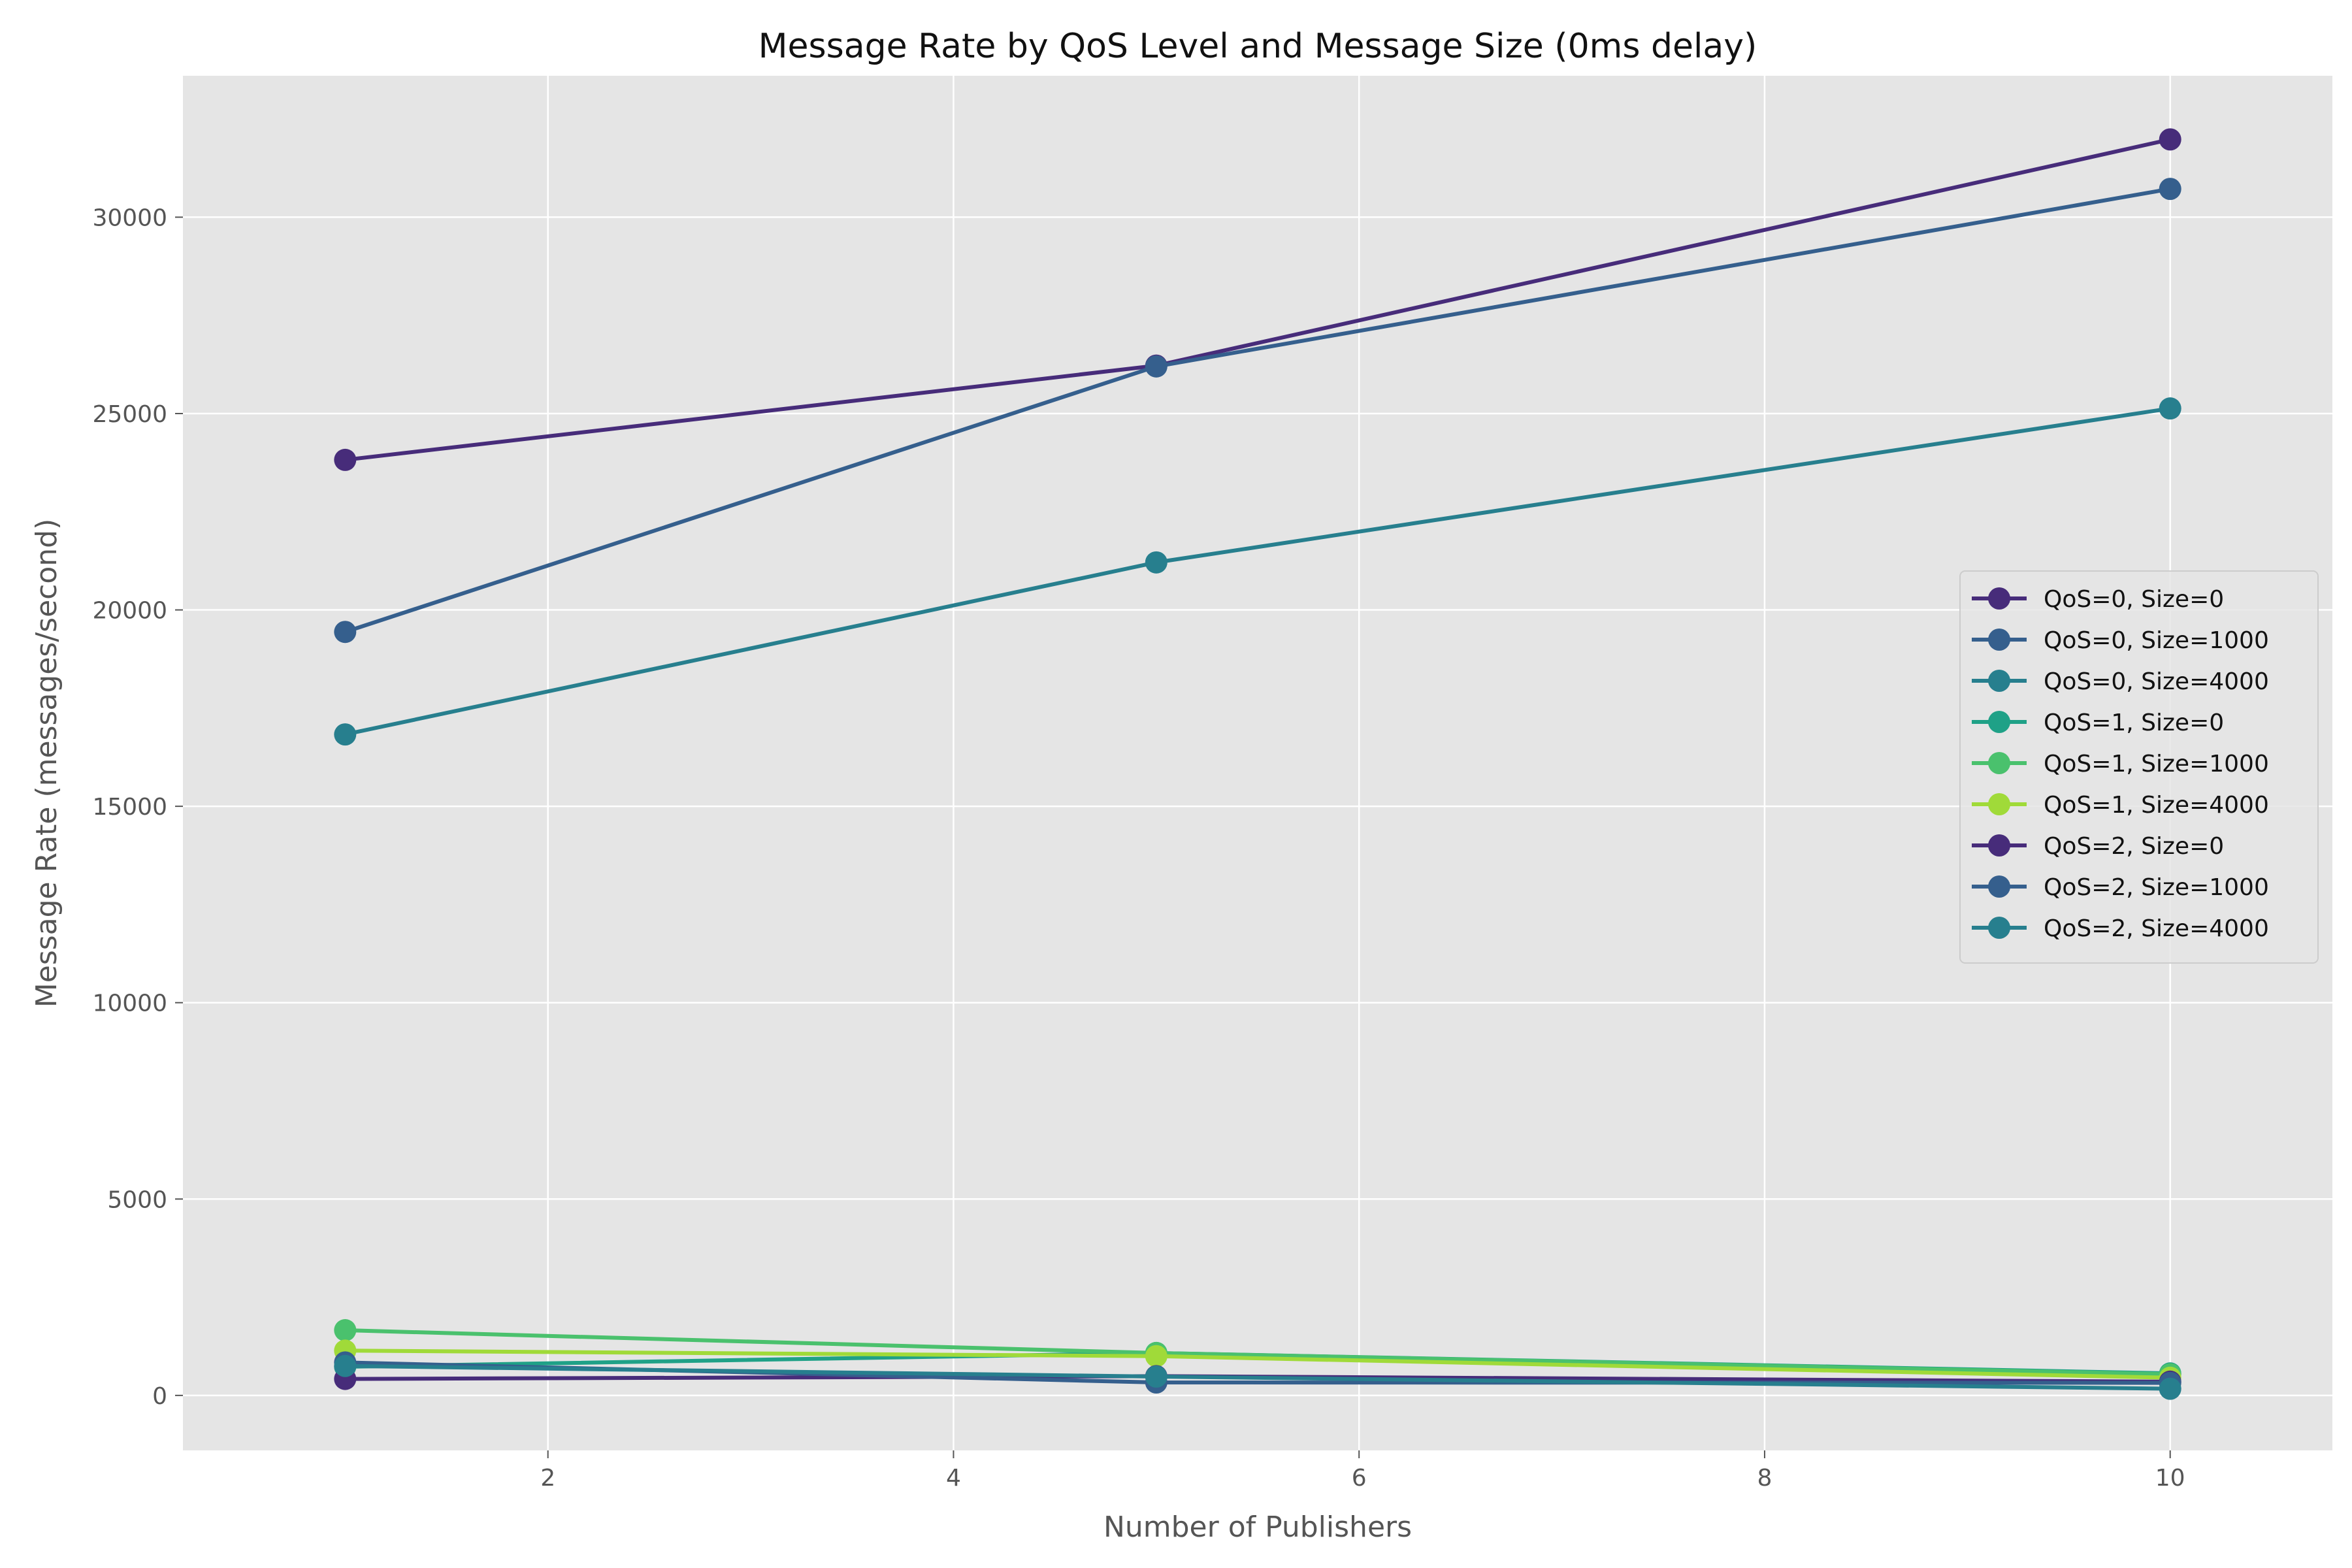 The height and width of the screenshot is (1568, 2352). What do you see at coordinates (129, 611) in the screenshot?
I see `y-tick-label: 20000` at bounding box center [129, 611].